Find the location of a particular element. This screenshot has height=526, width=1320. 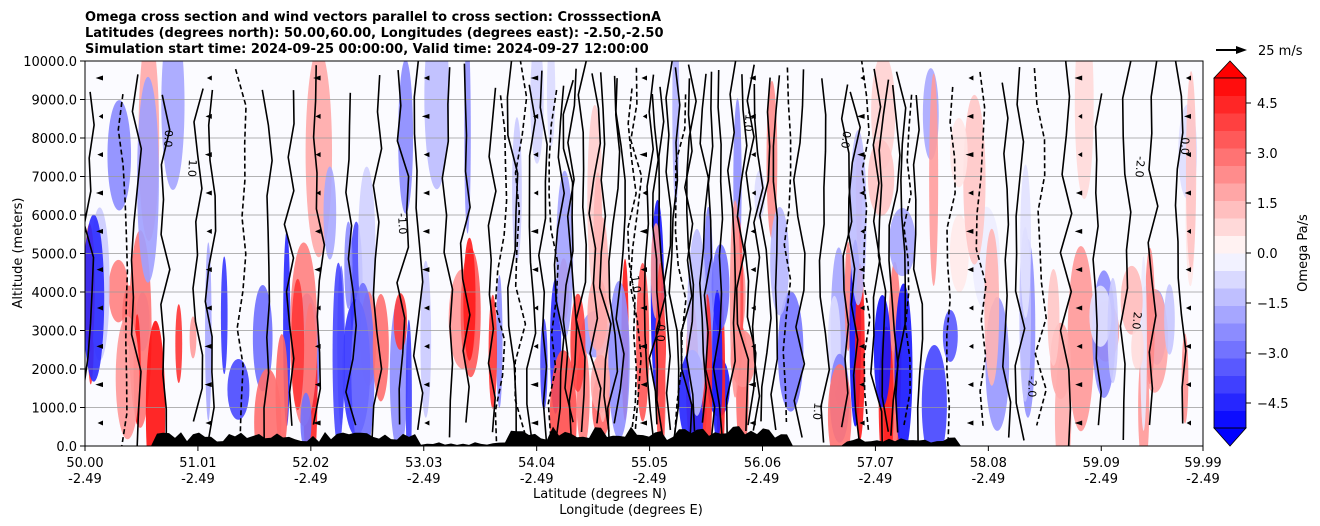

x-tick-latitude: 59.09 is located at coordinates (1101, 463).